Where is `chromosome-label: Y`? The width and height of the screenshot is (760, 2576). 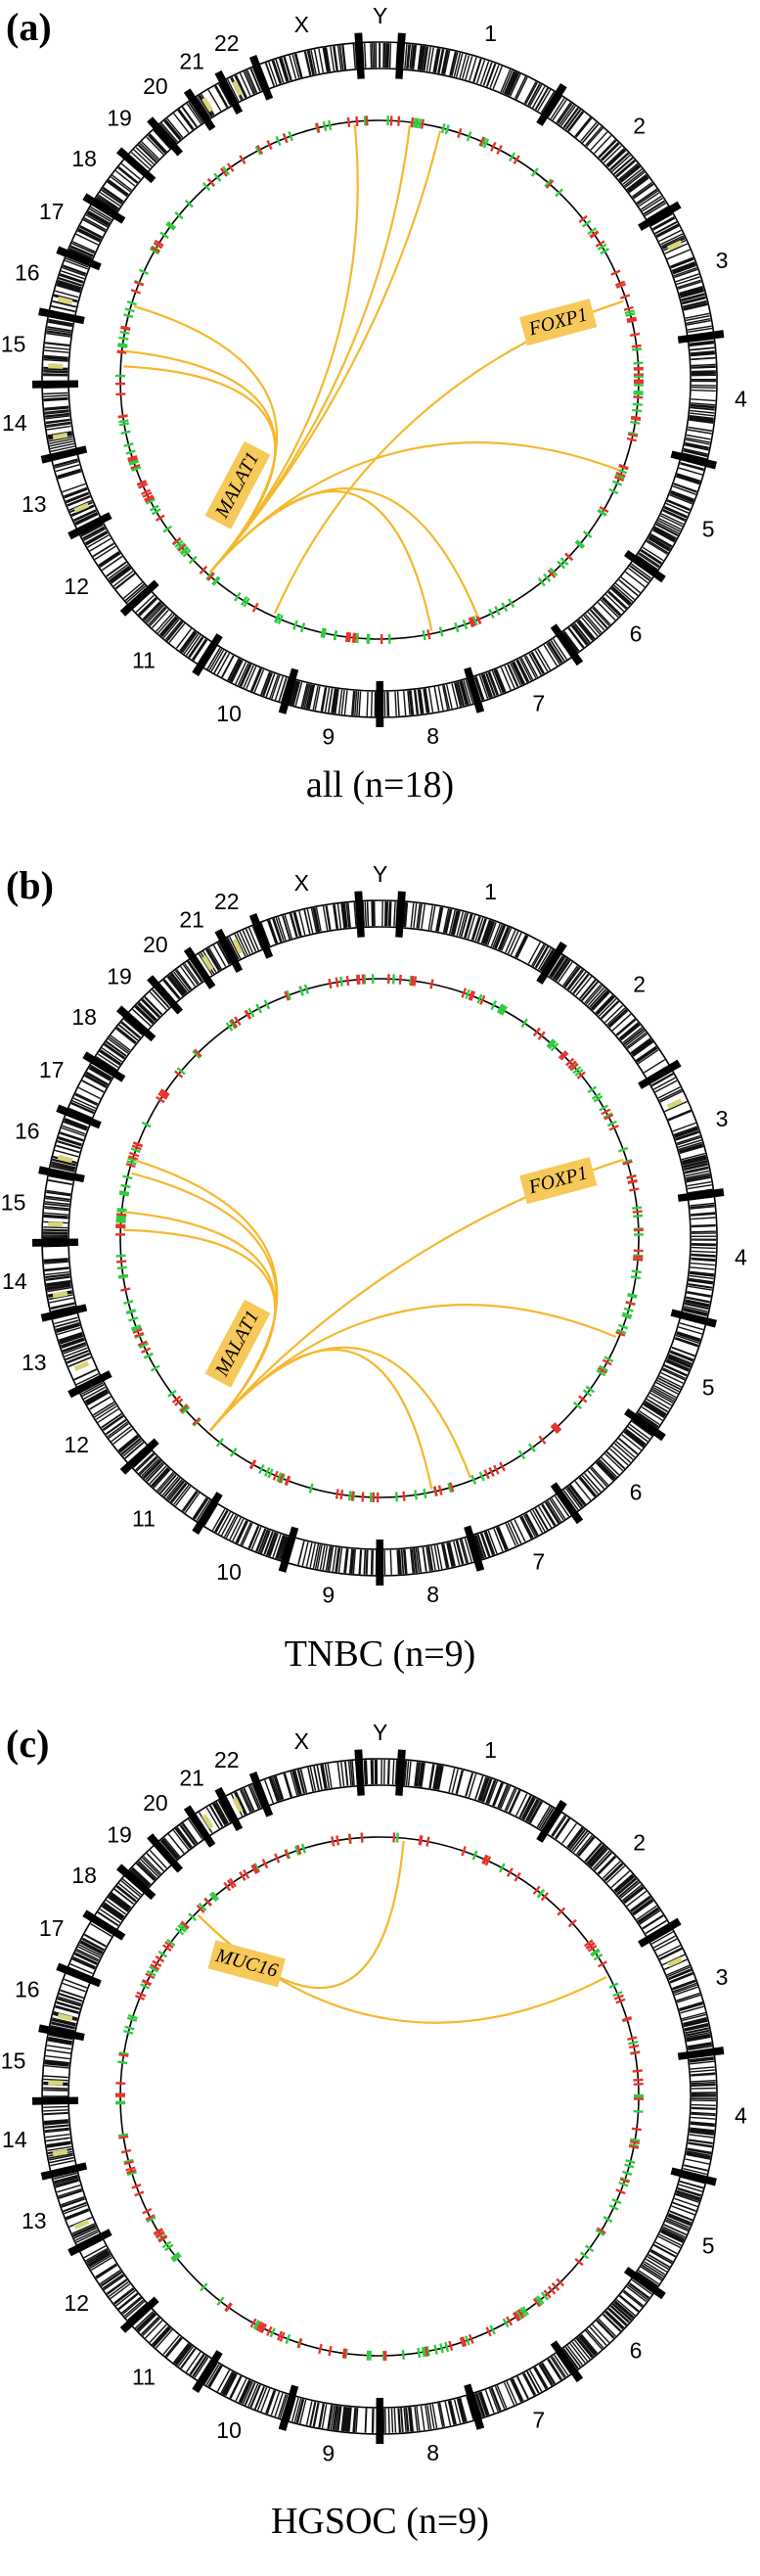
chromosome-label: Y is located at coordinates (380, 16).